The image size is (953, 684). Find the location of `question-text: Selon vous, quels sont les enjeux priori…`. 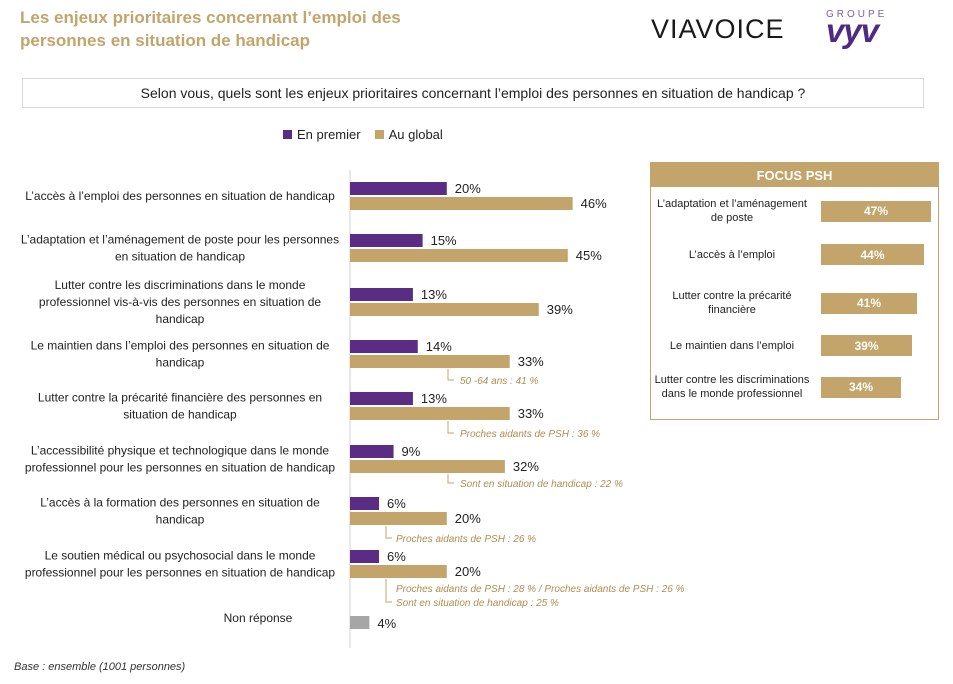

question-text: Selon vous, quels sont les enjeux priori… is located at coordinates (473, 93).